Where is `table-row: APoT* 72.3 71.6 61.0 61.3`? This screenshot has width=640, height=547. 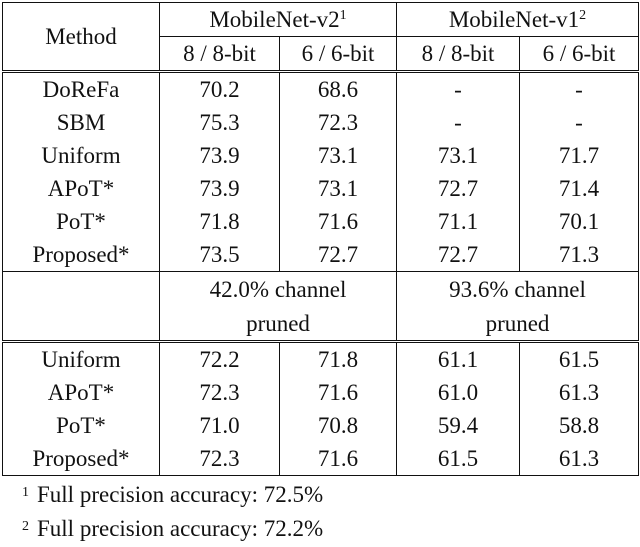
table-row: APoT* 72.3 71.6 61.0 61.3 is located at coordinates (320, 392).